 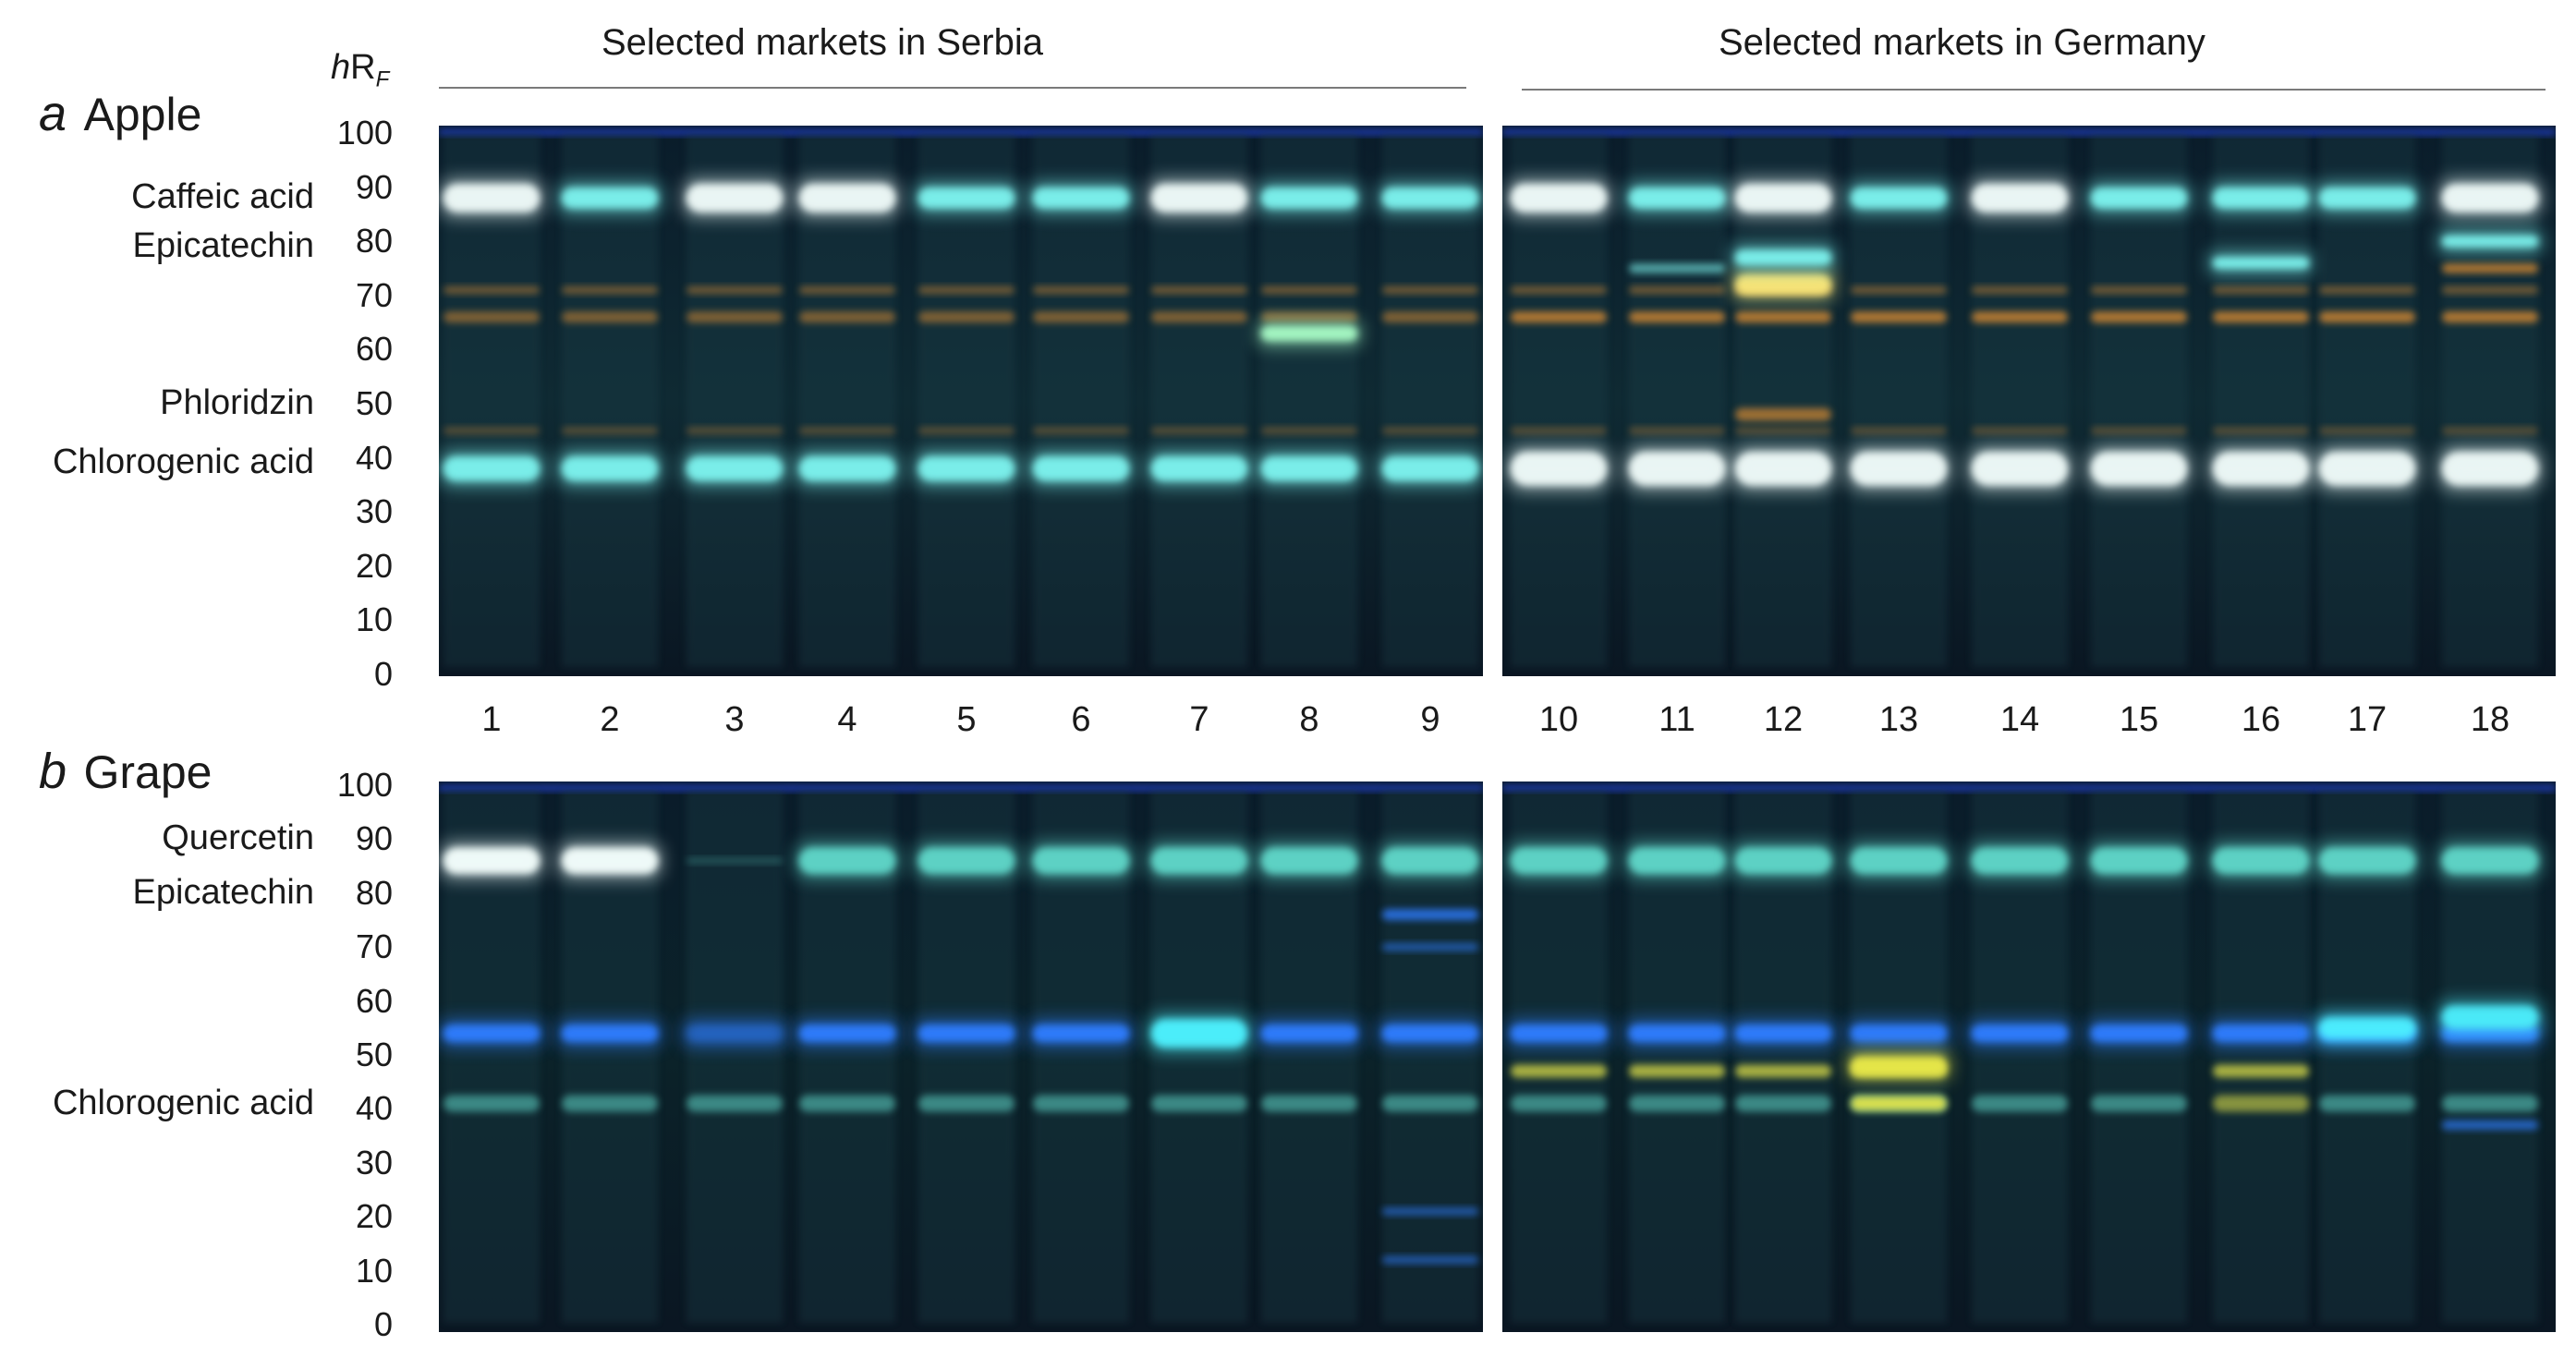 What do you see at coordinates (223, 892) in the screenshot?
I see `compound-label: Epicatechin` at bounding box center [223, 892].